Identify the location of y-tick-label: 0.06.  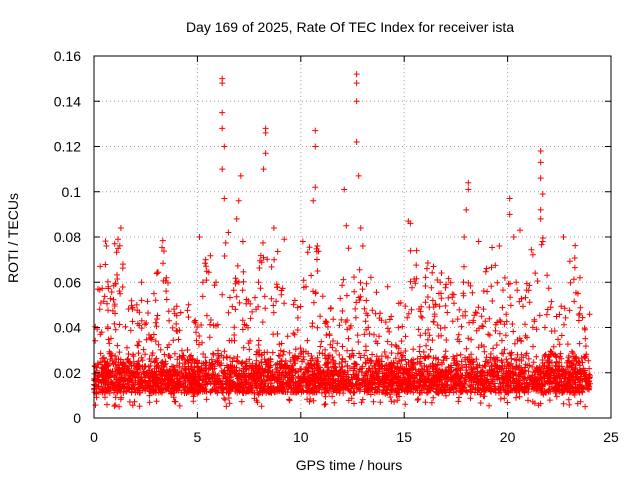
(67, 282).